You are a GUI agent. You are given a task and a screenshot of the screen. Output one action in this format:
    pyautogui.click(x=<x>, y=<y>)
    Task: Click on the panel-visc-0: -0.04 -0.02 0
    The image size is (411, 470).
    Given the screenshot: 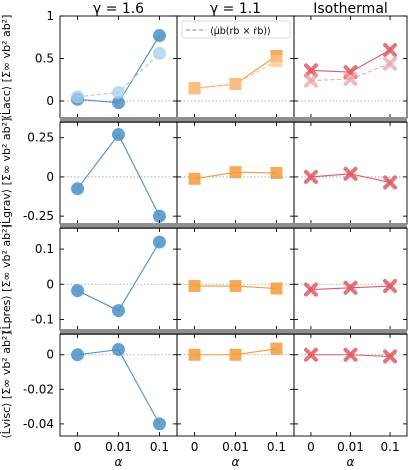 What is the action you would take?
    pyautogui.click(x=100, y=385)
    